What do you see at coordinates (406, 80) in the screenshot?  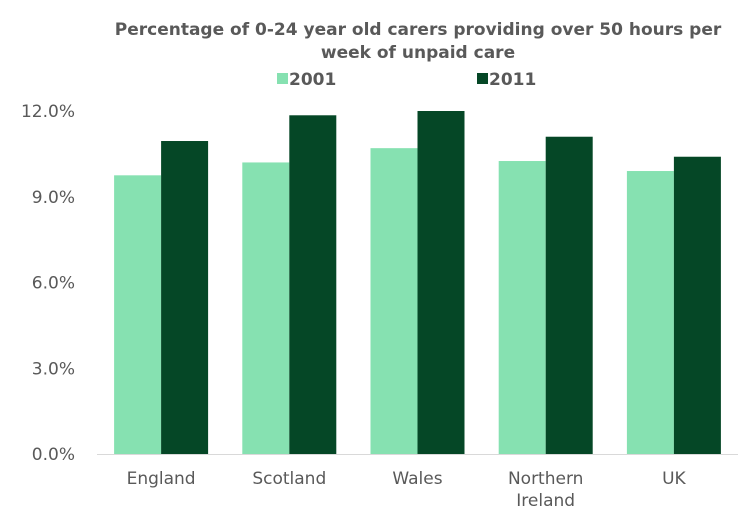 I see `legend: 2001 2011` at bounding box center [406, 80].